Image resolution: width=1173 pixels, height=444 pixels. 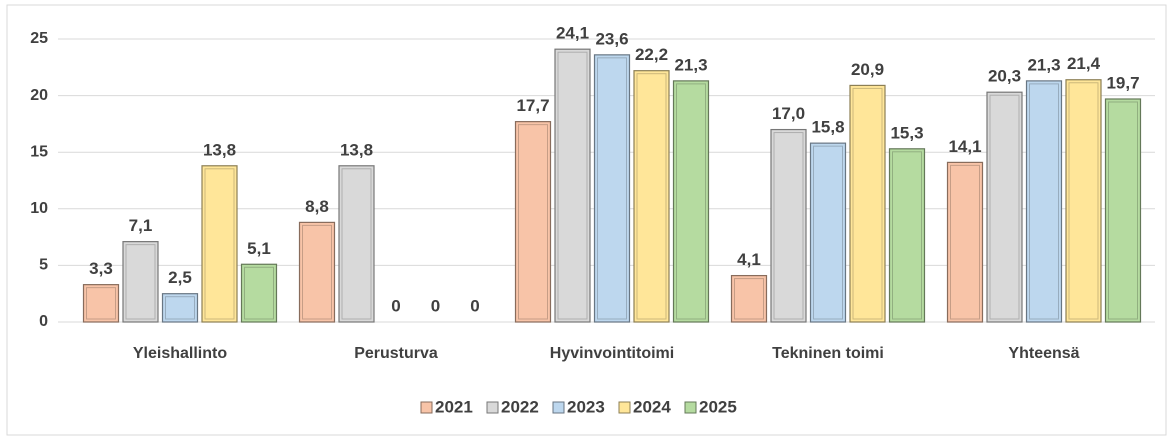 What do you see at coordinates (828, 353) in the screenshot?
I see `x-tick-label: Tekninen toimi` at bounding box center [828, 353].